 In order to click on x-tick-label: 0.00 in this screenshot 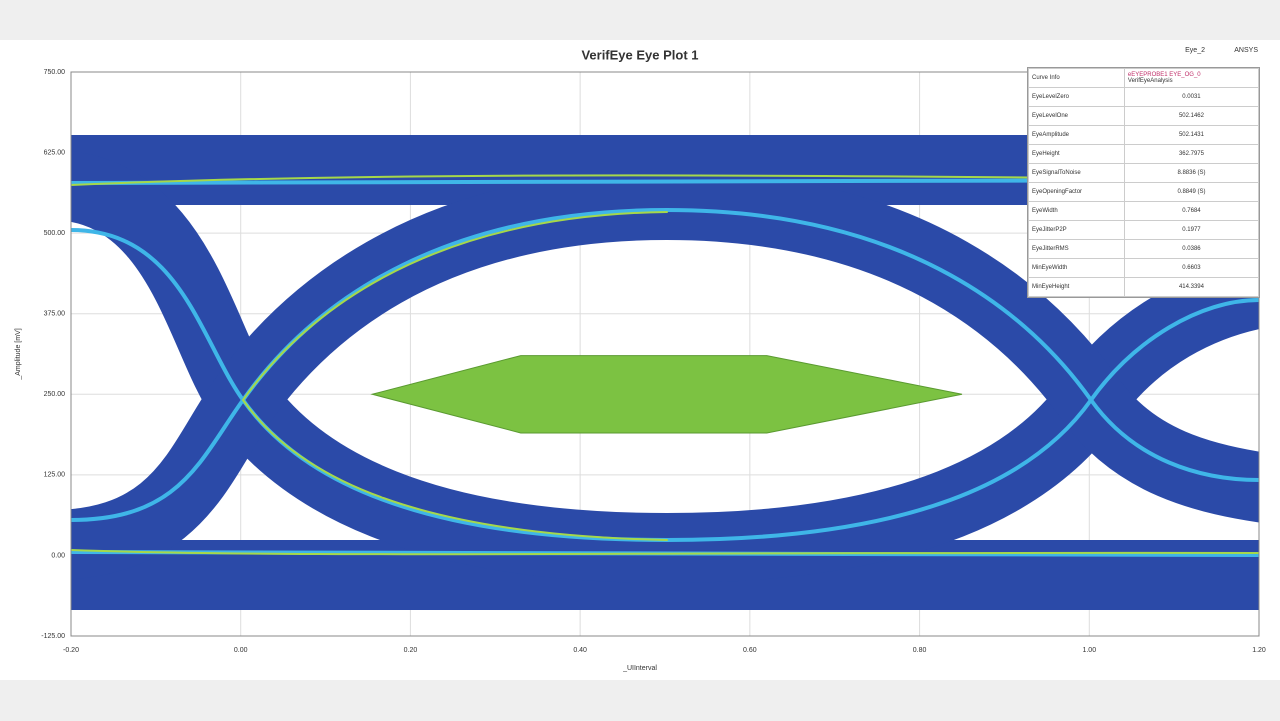, I will do `click(241, 650)`.